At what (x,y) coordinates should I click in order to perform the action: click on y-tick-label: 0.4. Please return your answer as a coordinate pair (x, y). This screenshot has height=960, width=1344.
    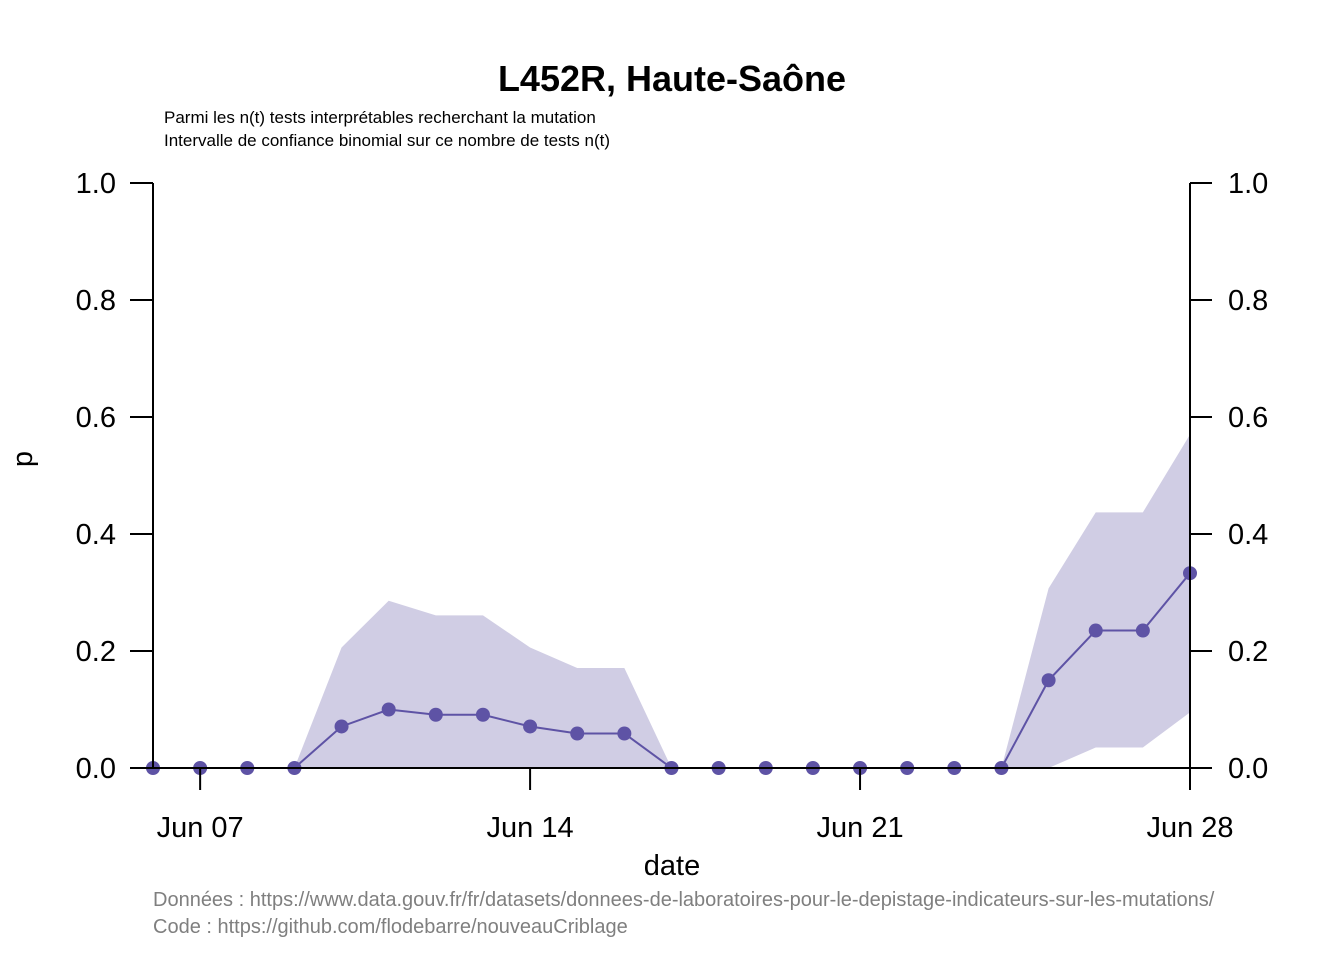
    Looking at the image, I should click on (96, 535).